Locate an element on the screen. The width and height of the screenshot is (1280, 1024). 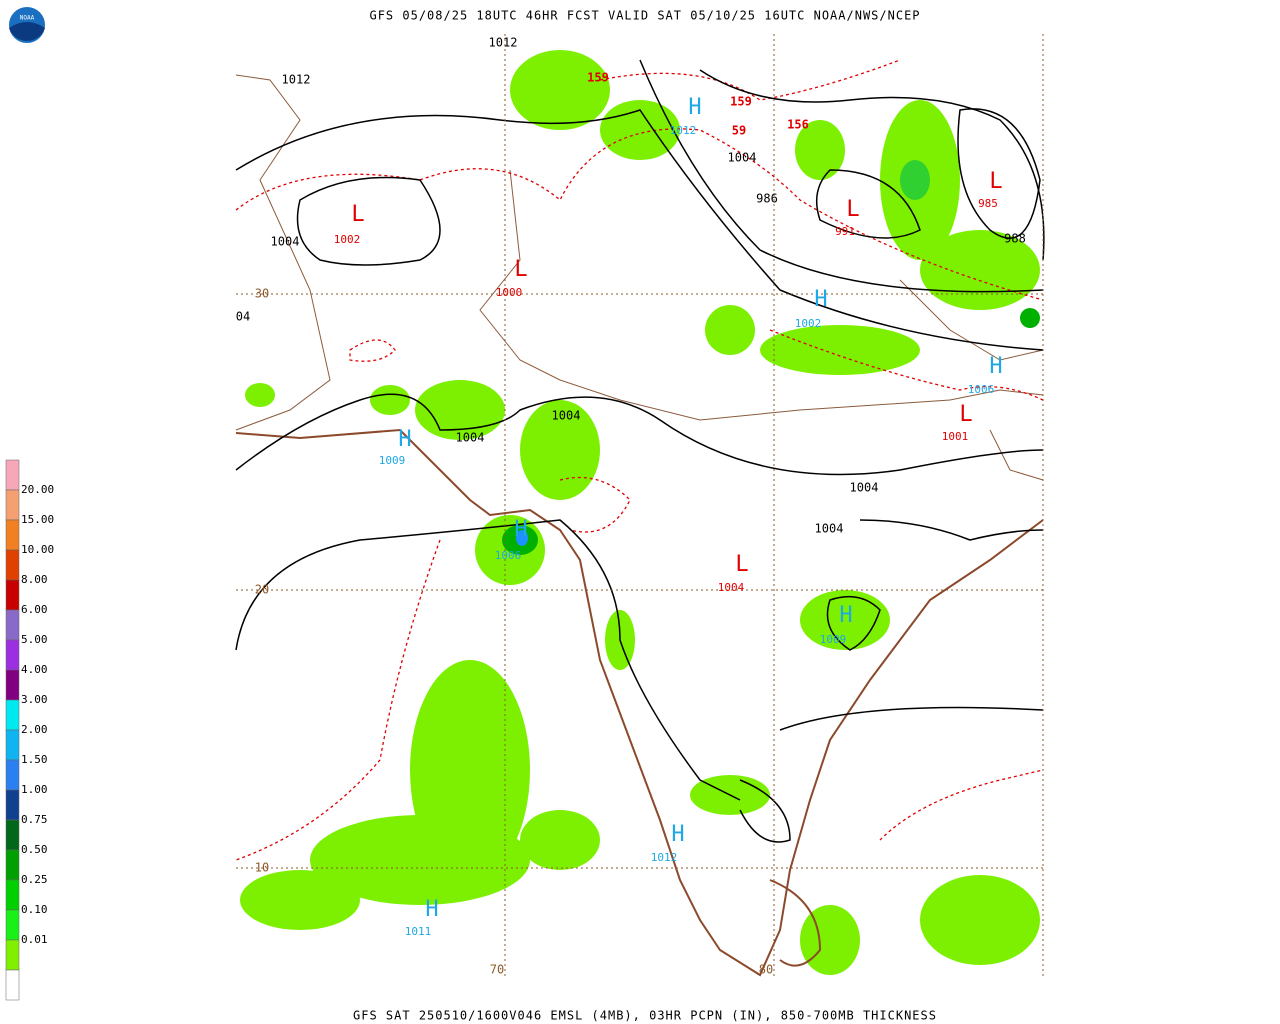
legend-label: 0.01 is located at coordinates (34, 939).